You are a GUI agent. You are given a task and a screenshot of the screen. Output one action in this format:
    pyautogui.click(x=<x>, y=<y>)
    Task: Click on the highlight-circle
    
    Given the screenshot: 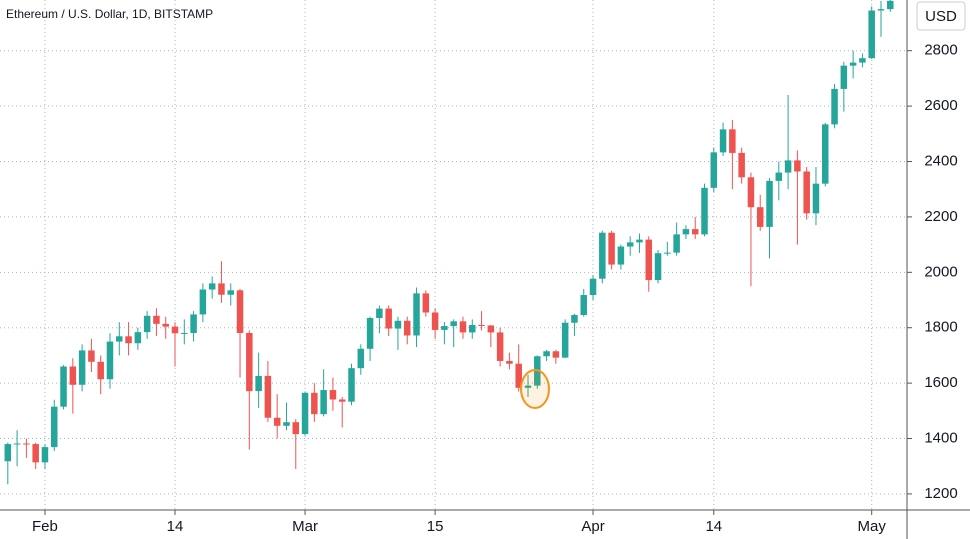 What is the action you would take?
    pyautogui.click(x=535, y=389)
    